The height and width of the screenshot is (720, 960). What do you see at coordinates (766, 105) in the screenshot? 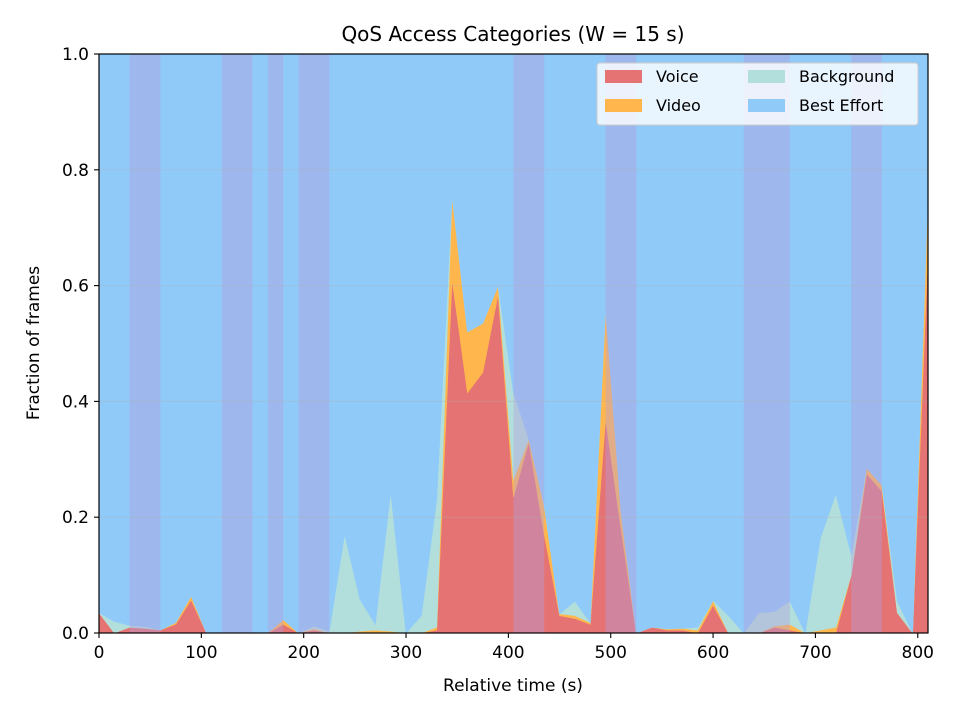
I see `legend-swatch-best-effort` at bounding box center [766, 105].